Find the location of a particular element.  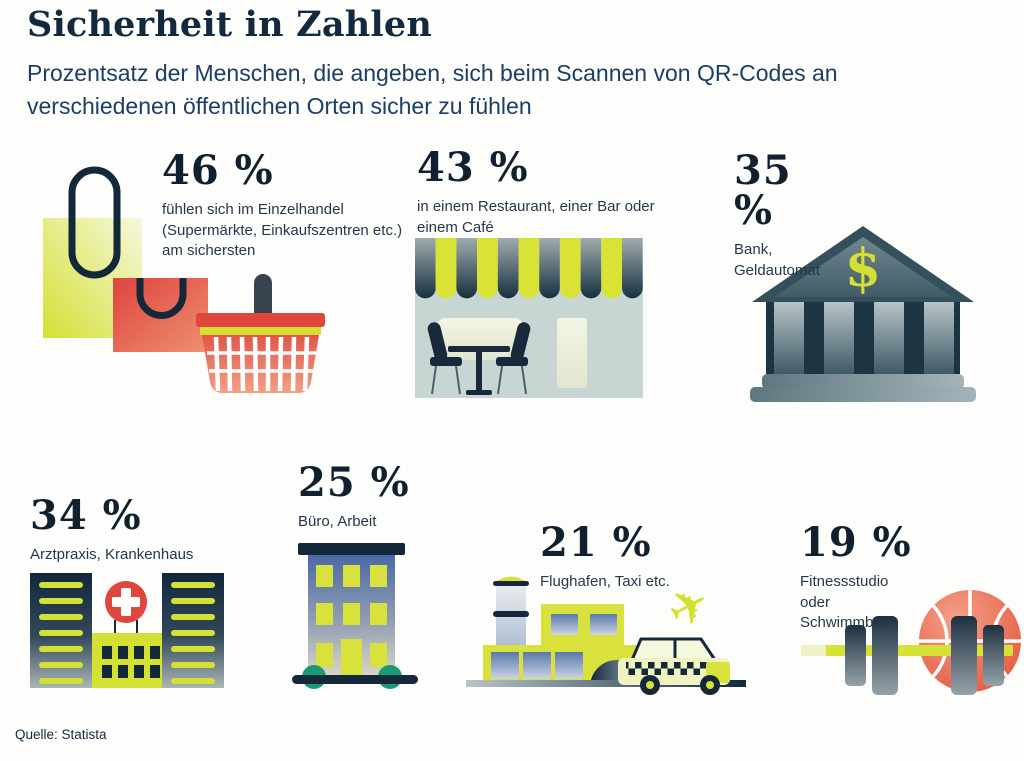

stat-value: 35 % is located at coordinates (763, 190).